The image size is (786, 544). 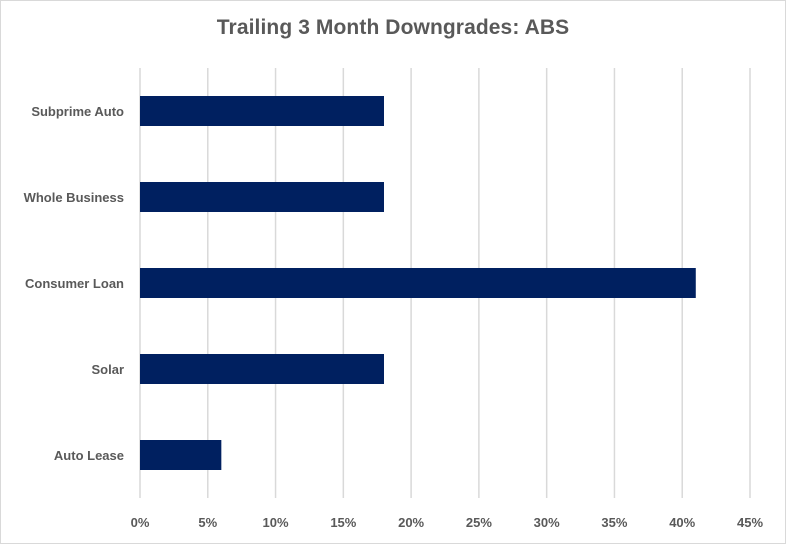 I want to click on x-tick-label: 20%, so click(x=411, y=522).